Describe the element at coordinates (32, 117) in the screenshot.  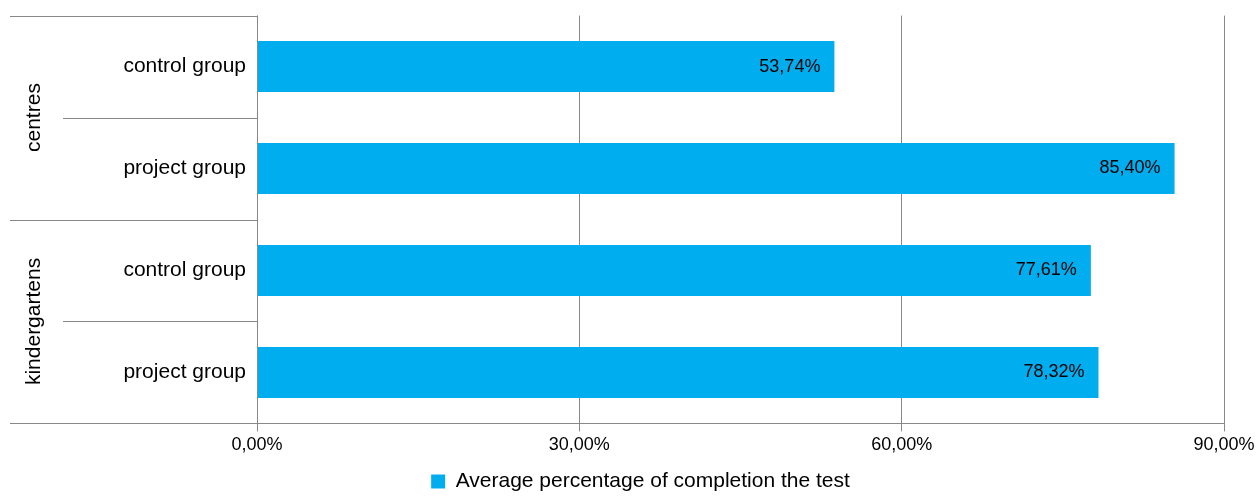
I see `text: centres` at that location.